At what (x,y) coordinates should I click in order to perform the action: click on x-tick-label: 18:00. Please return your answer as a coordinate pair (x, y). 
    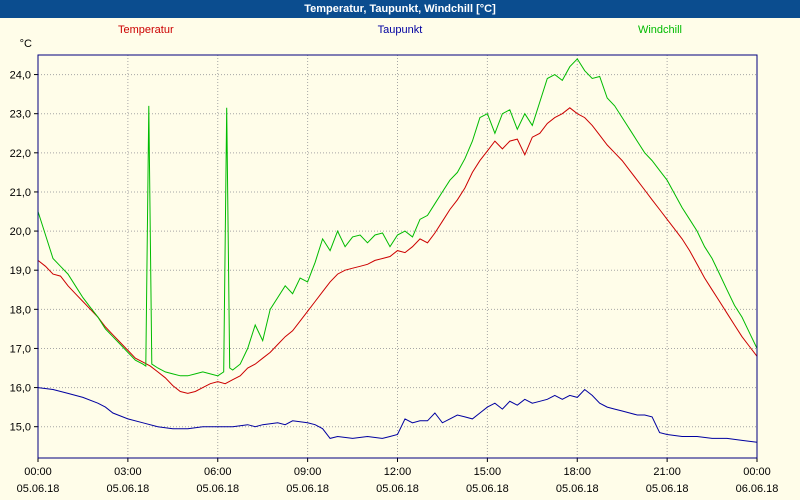
    Looking at the image, I should click on (577, 472).